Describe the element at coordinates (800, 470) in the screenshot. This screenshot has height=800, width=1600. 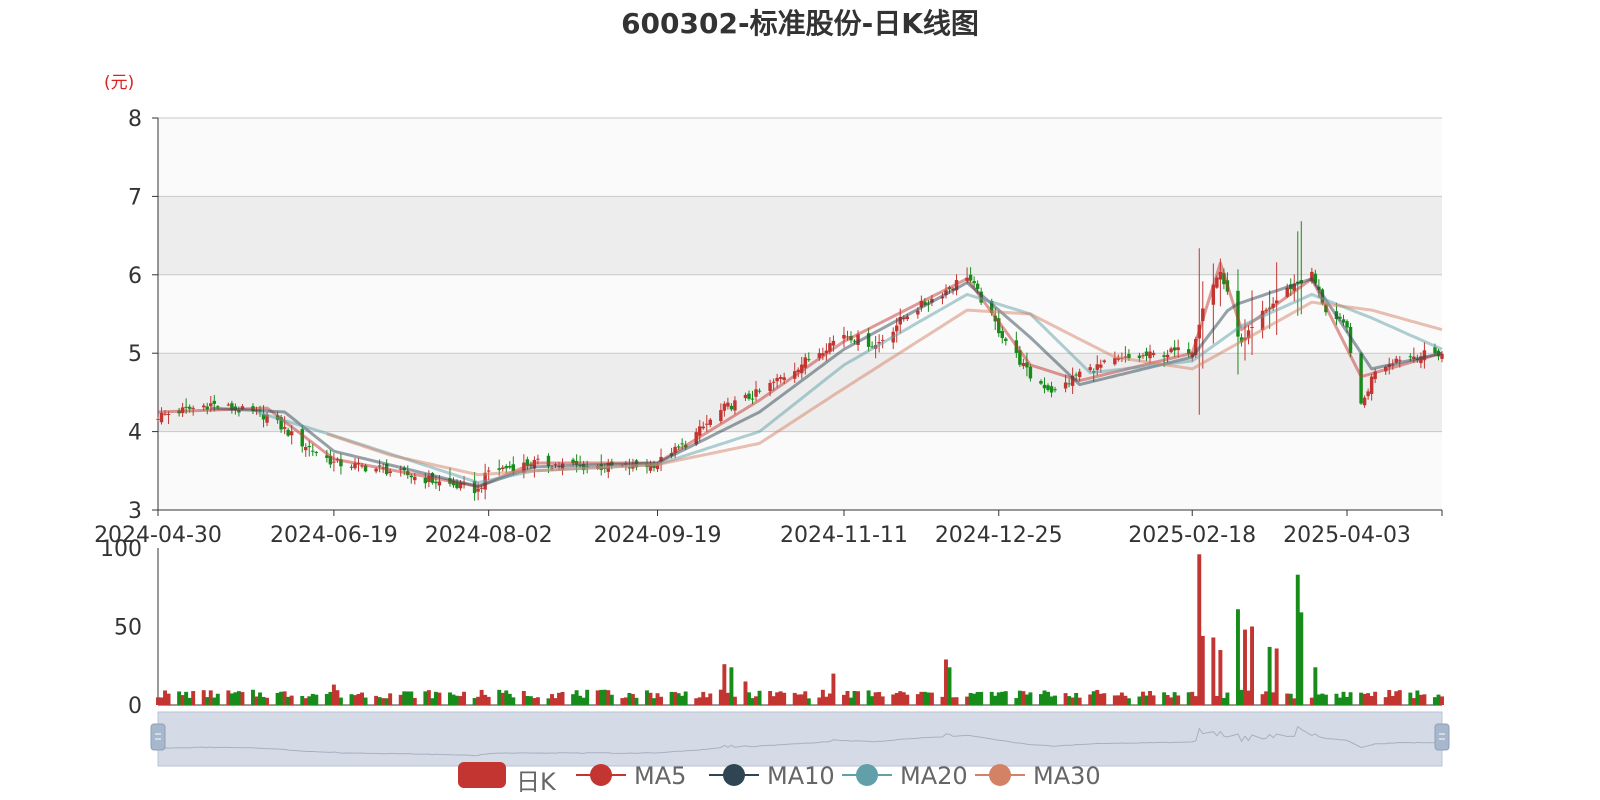
I see `grid-band` at that location.